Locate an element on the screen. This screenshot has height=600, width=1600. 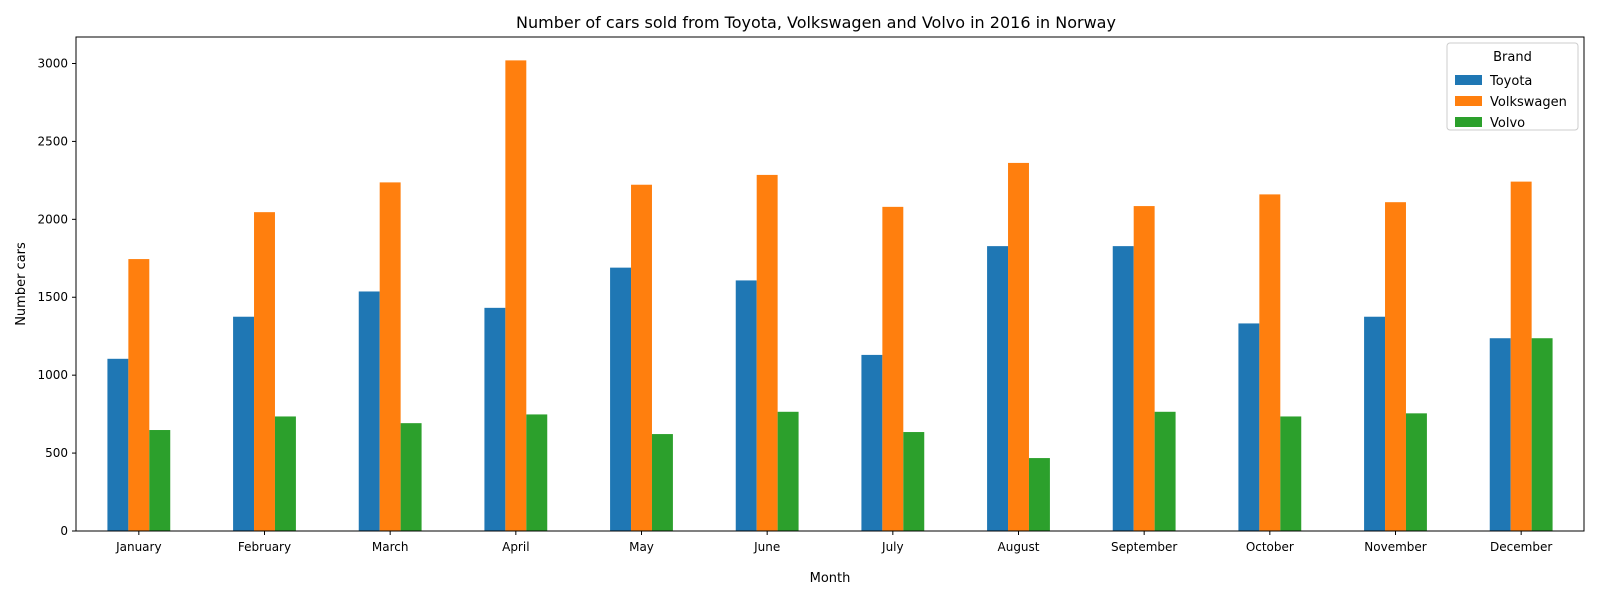
bar-toyota-may is located at coordinates (621, 399).